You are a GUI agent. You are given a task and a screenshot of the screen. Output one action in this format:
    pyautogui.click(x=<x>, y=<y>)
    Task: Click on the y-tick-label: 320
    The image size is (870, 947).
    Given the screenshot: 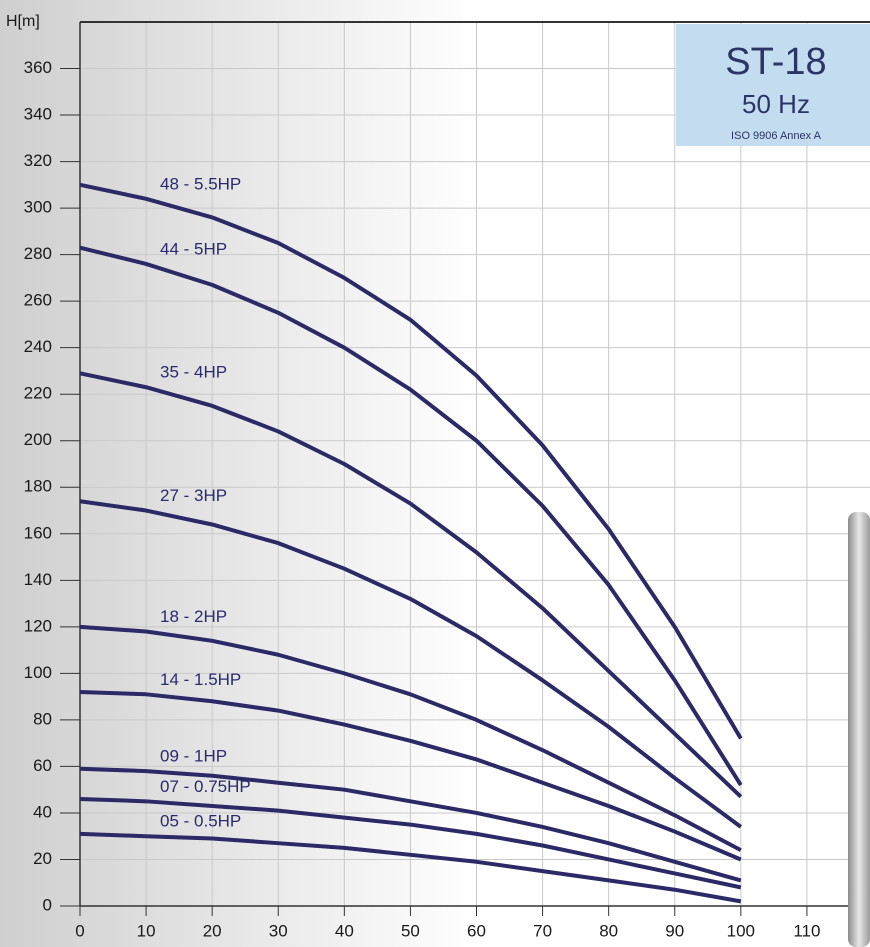 What is the action you would take?
    pyautogui.click(x=38, y=160)
    